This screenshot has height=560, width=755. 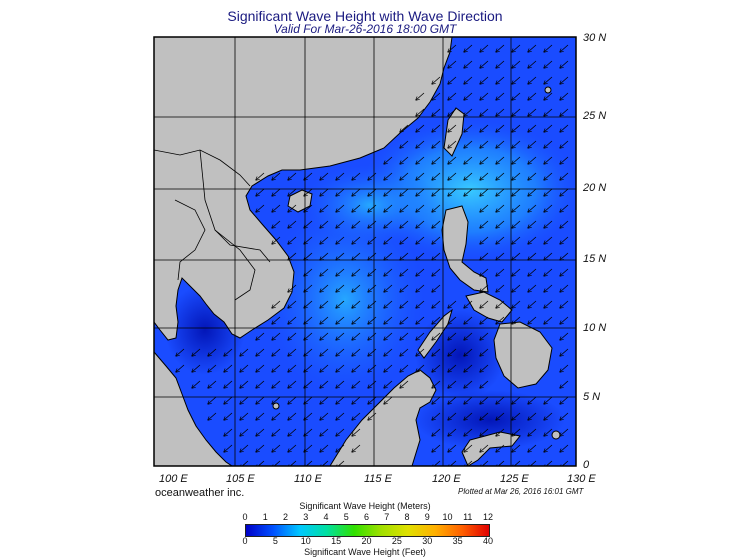 I want to click on lon-label-130e: 130 E, so click(x=581, y=479).